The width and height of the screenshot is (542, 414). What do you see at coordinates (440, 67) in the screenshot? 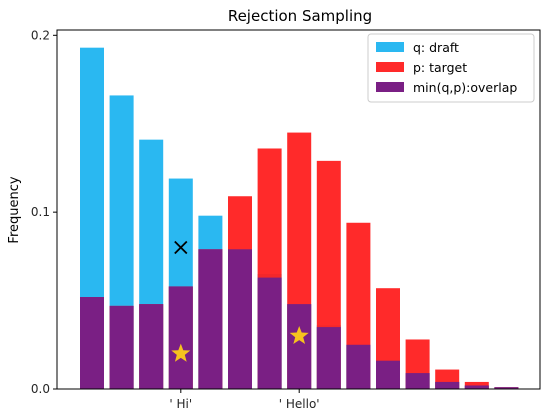
I see `legend-label: p: target` at bounding box center [440, 67].